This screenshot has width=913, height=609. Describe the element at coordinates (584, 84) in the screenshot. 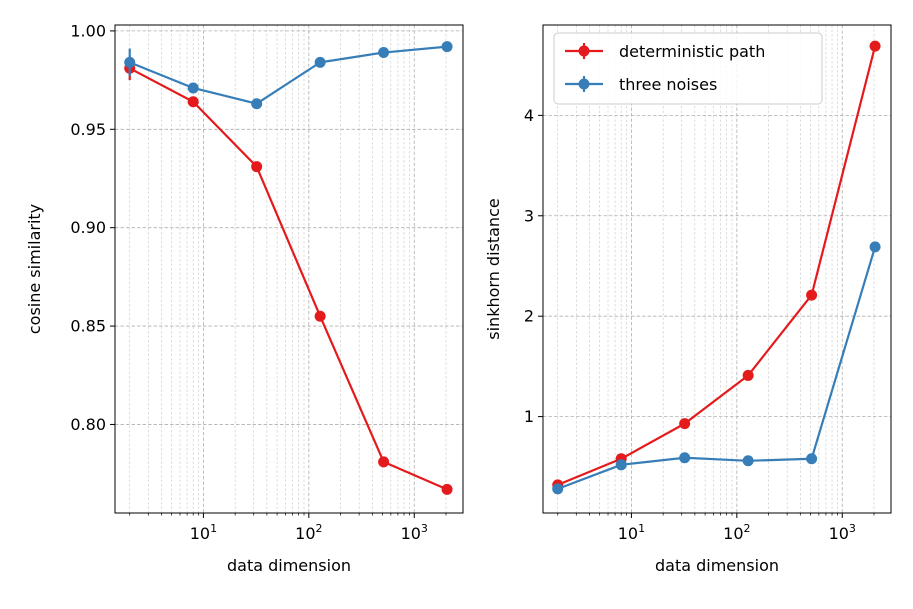

I see `p1-legend-marker-three-noises` at that location.